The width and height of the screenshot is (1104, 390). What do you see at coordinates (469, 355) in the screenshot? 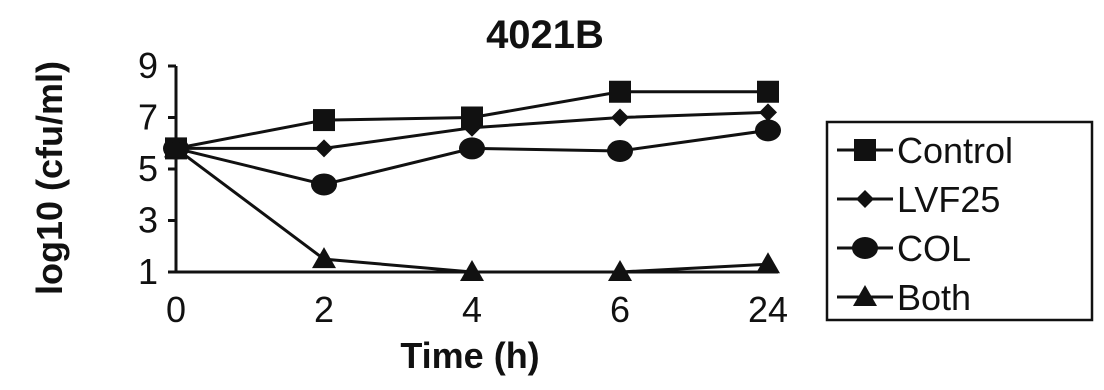
I see `x-axis-label: Time (h)` at bounding box center [469, 355].